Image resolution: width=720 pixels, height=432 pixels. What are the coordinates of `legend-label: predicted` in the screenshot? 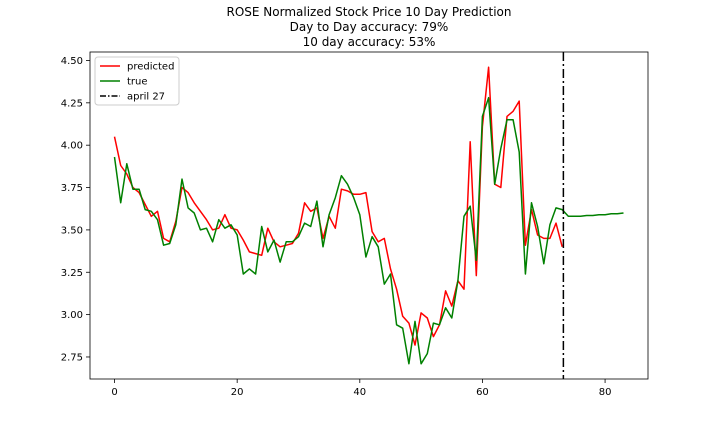 It's located at (150, 67).